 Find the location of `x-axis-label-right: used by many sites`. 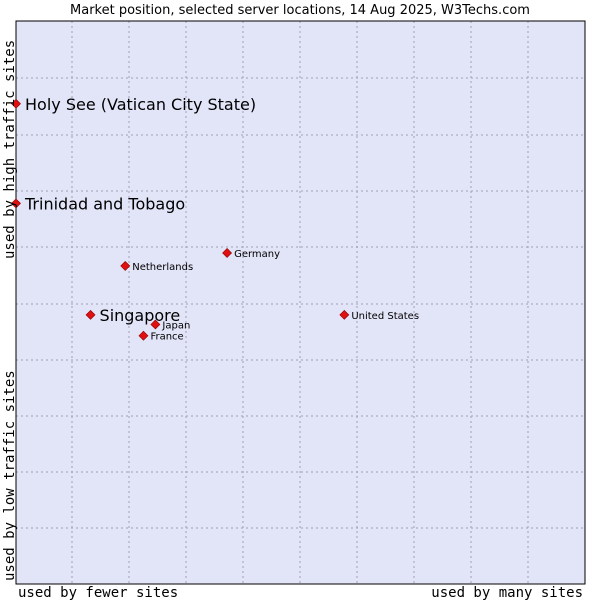

x-axis-label-right: used by many sites is located at coordinates (507, 592).